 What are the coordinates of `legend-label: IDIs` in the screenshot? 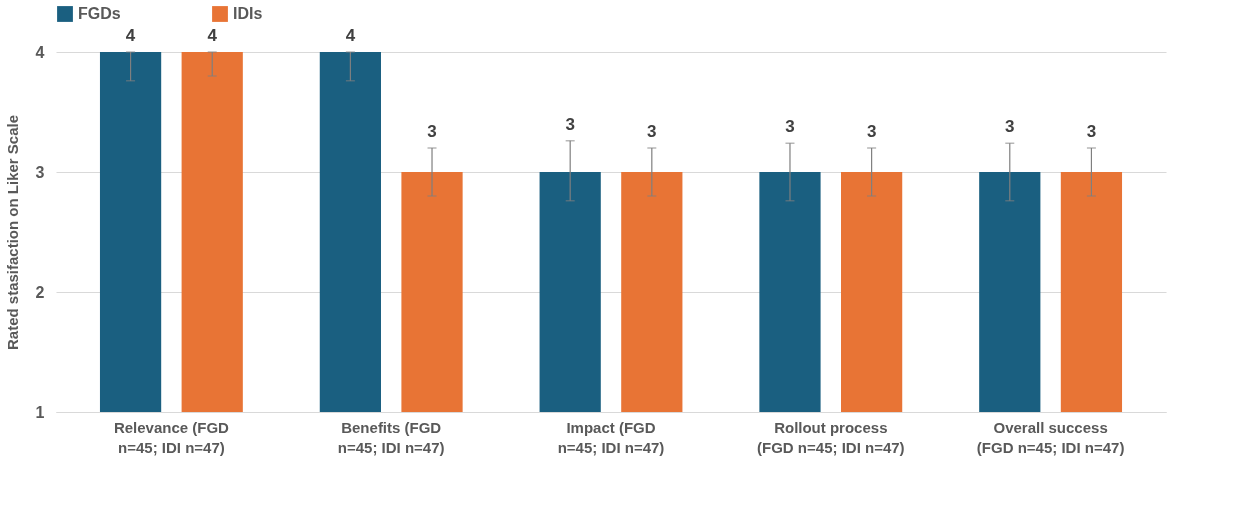 It's located at (248, 13).